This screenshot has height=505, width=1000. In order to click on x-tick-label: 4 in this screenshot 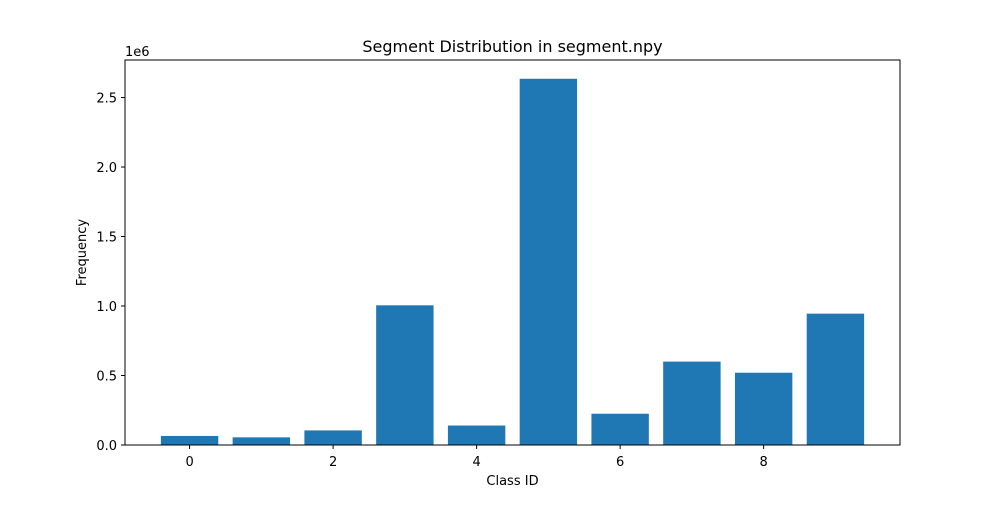, I will do `click(476, 462)`.